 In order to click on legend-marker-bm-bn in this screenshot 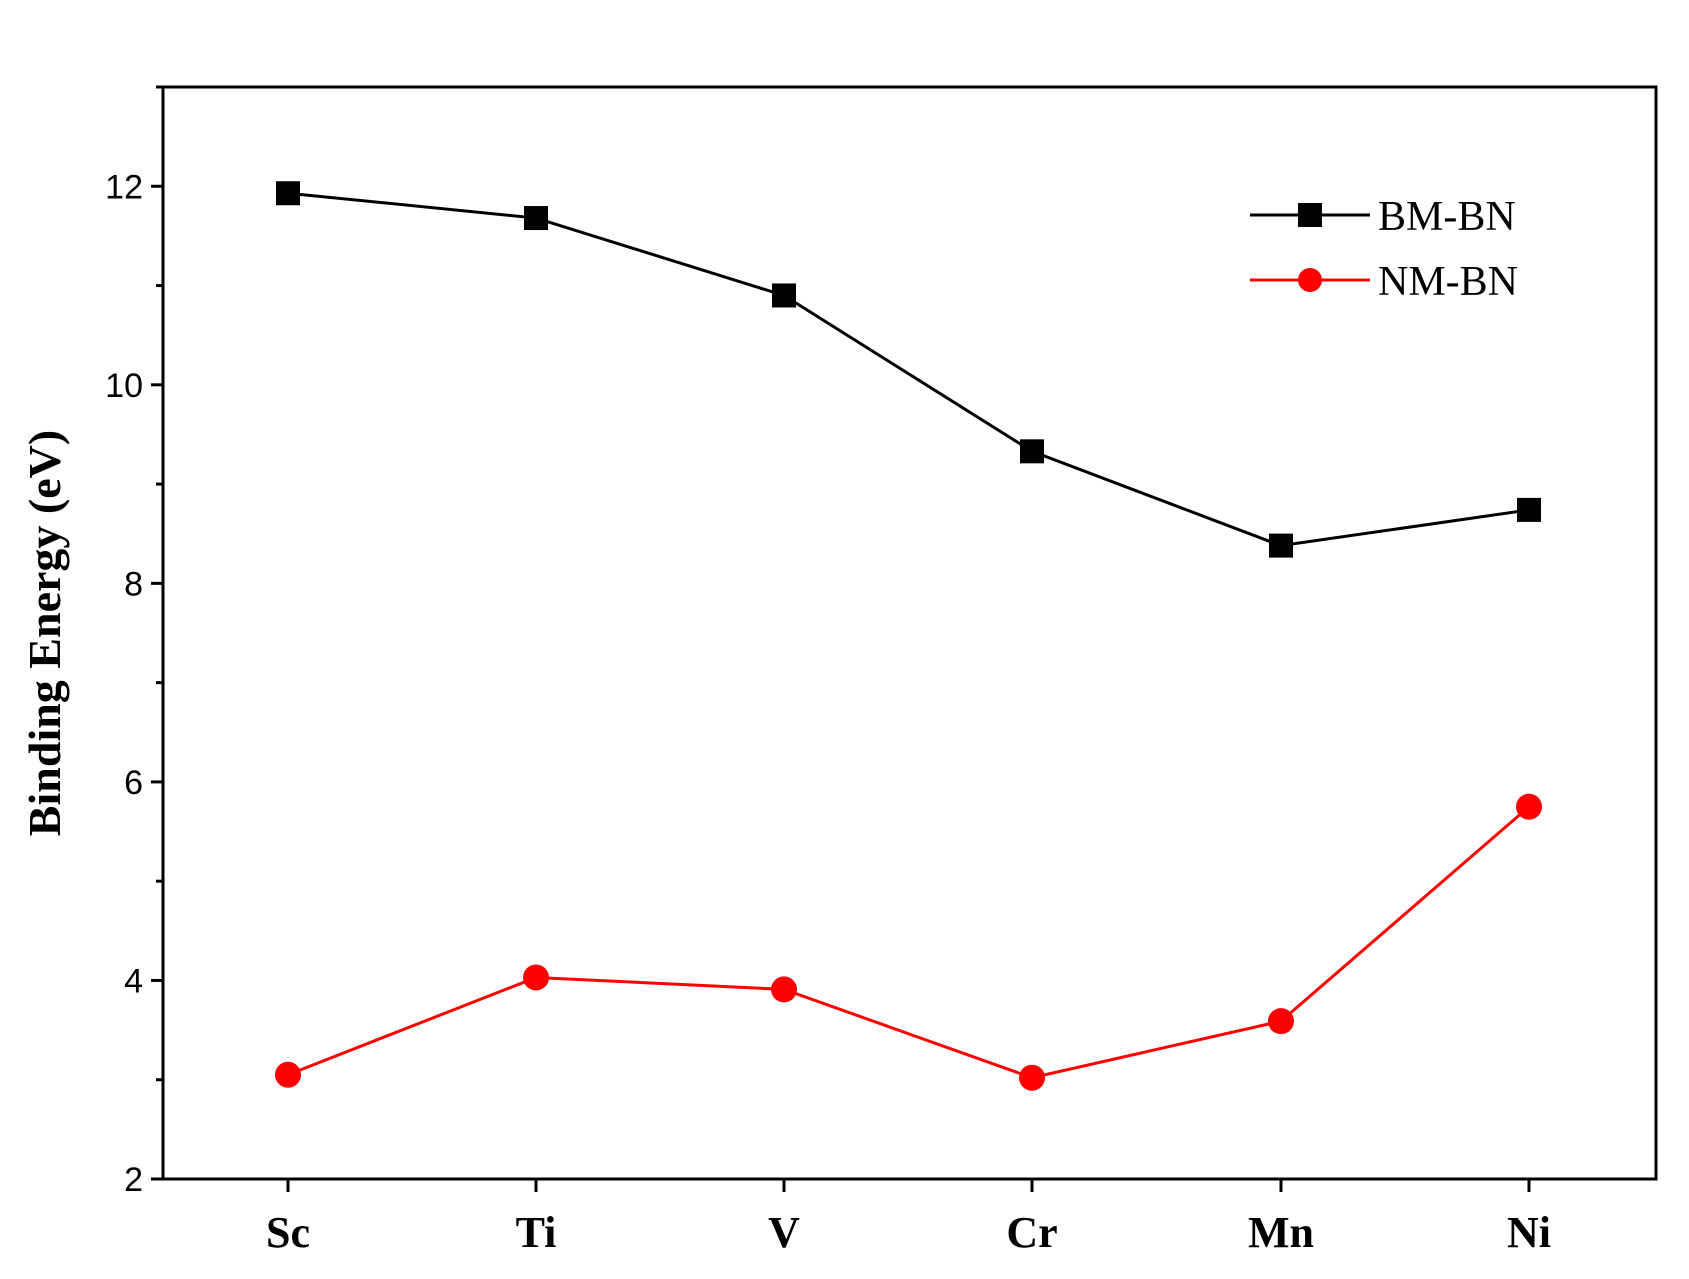, I will do `click(1310, 215)`.